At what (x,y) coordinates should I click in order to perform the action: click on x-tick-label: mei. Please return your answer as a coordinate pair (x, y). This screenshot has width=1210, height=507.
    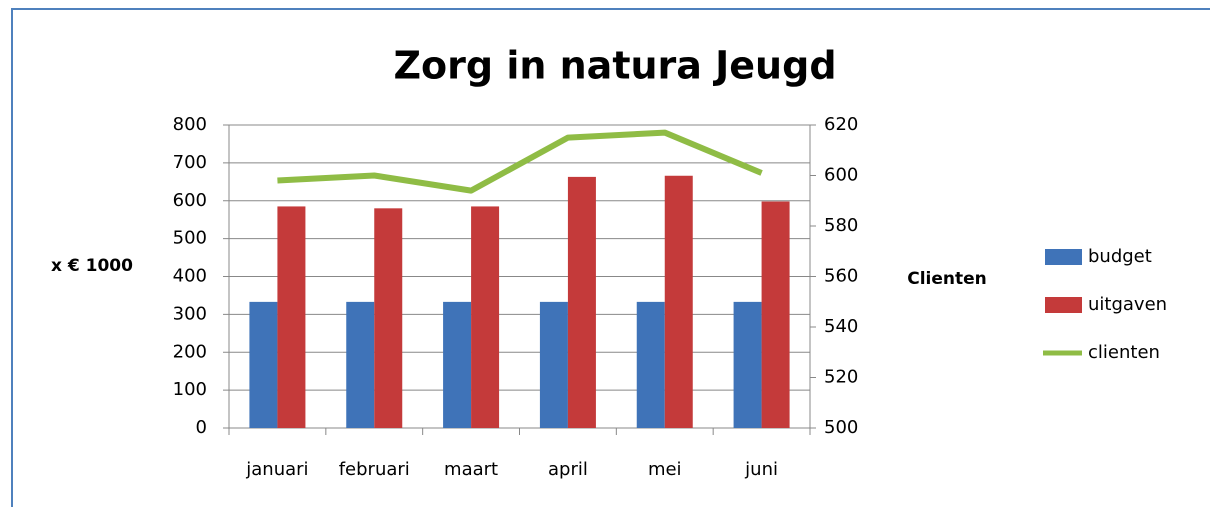
    Looking at the image, I should click on (665, 469).